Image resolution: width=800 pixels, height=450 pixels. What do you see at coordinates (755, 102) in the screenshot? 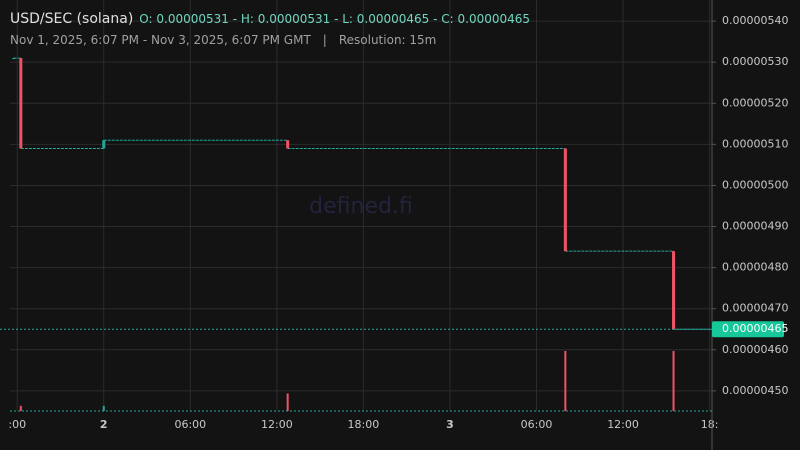
I see `y-tick-label: 0.00000520` at bounding box center [755, 102].